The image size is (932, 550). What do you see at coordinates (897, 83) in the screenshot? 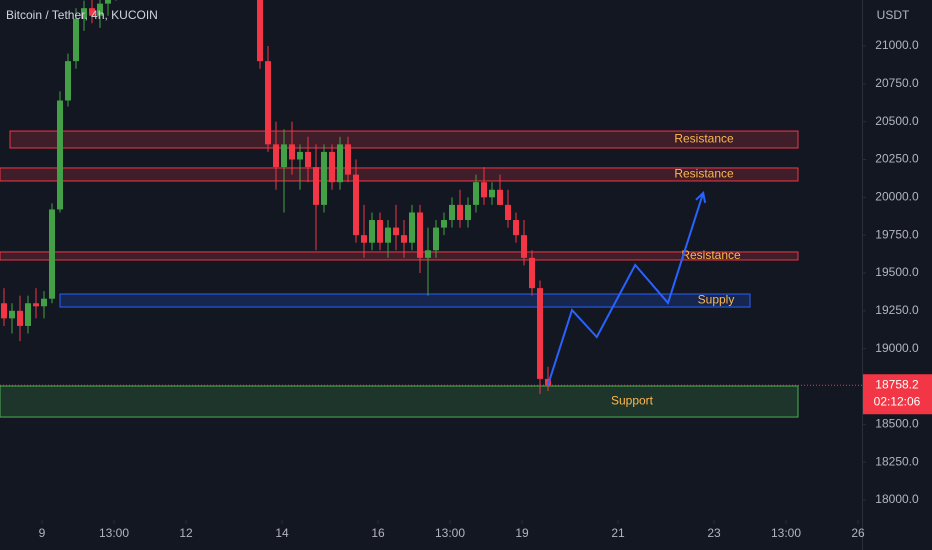
I see `y-tick-label: 20750.0` at bounding box center [897, 83].